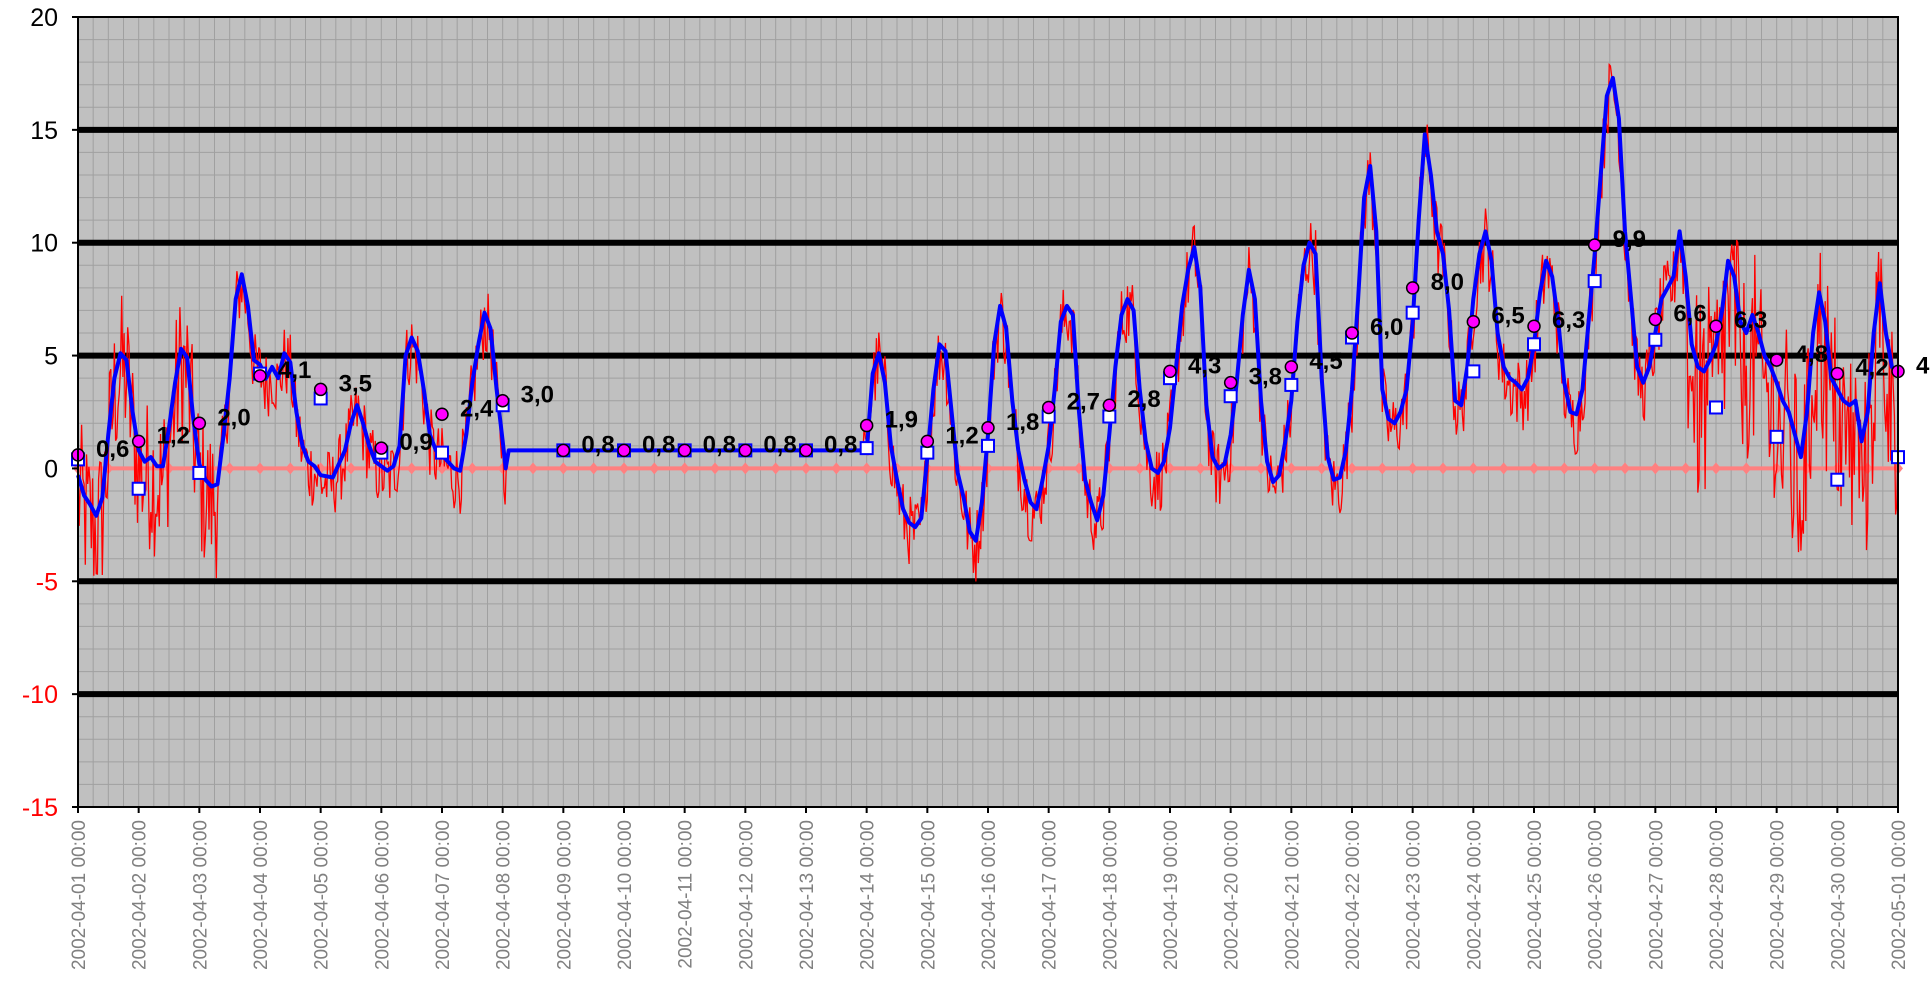 This screenshot has width=1930, height=984. Describe the element at coordinates (1899, 895) in the screenshot. I see `x-tick-label: 2002-05-01 00:00` at that location.